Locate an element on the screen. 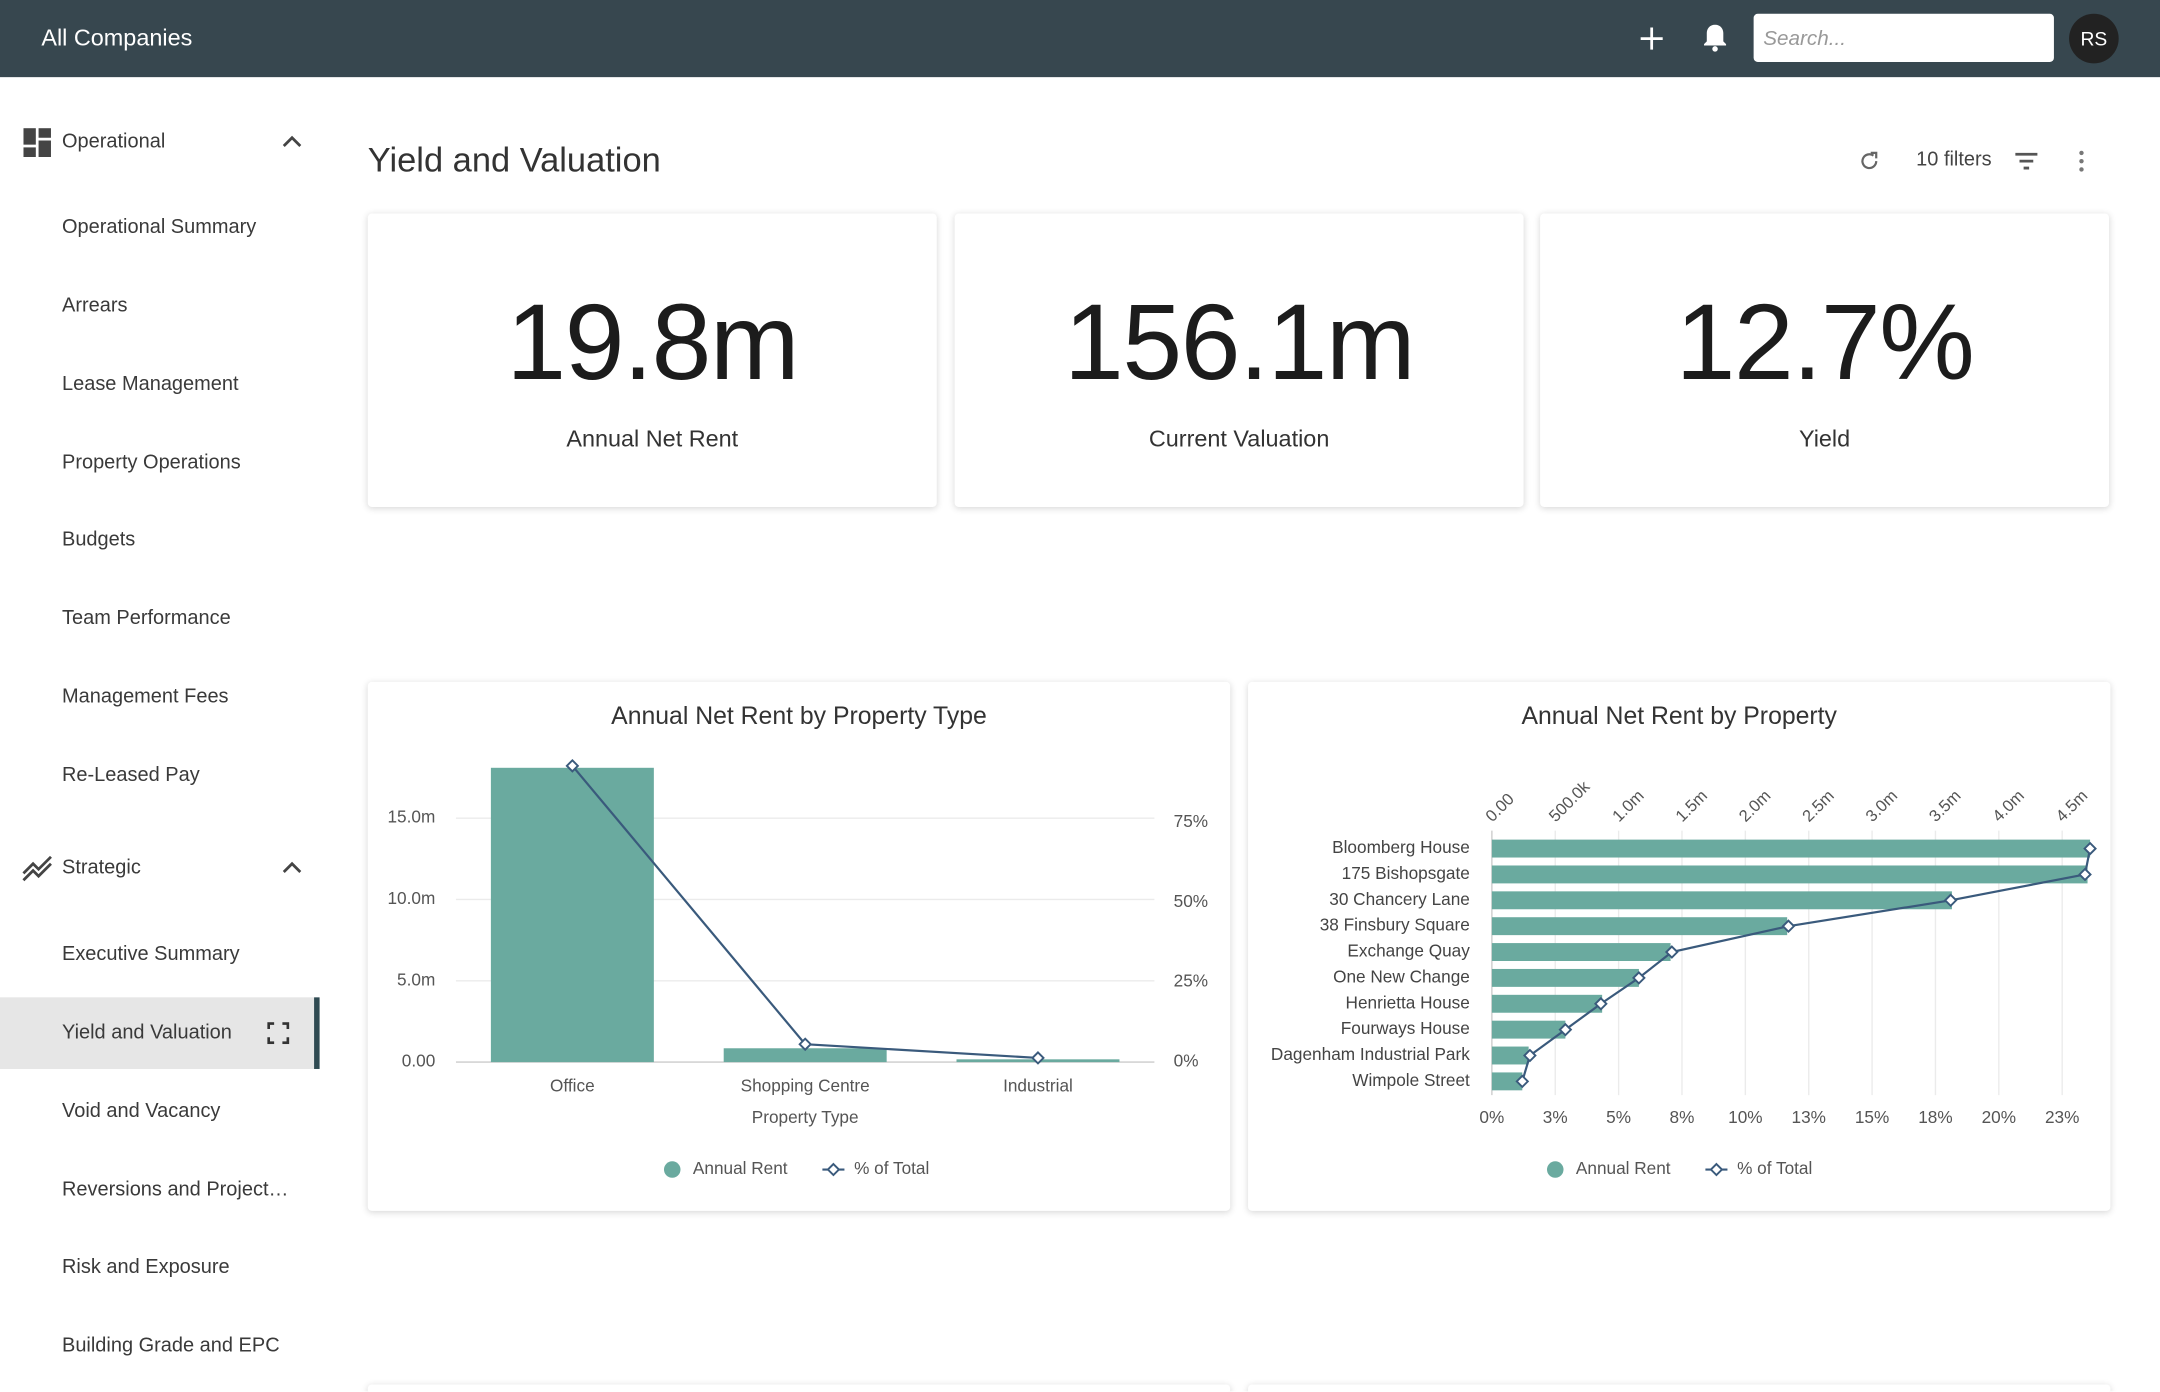  y-tick-label: Bloomberg House is located at coordinates (1401, 847).